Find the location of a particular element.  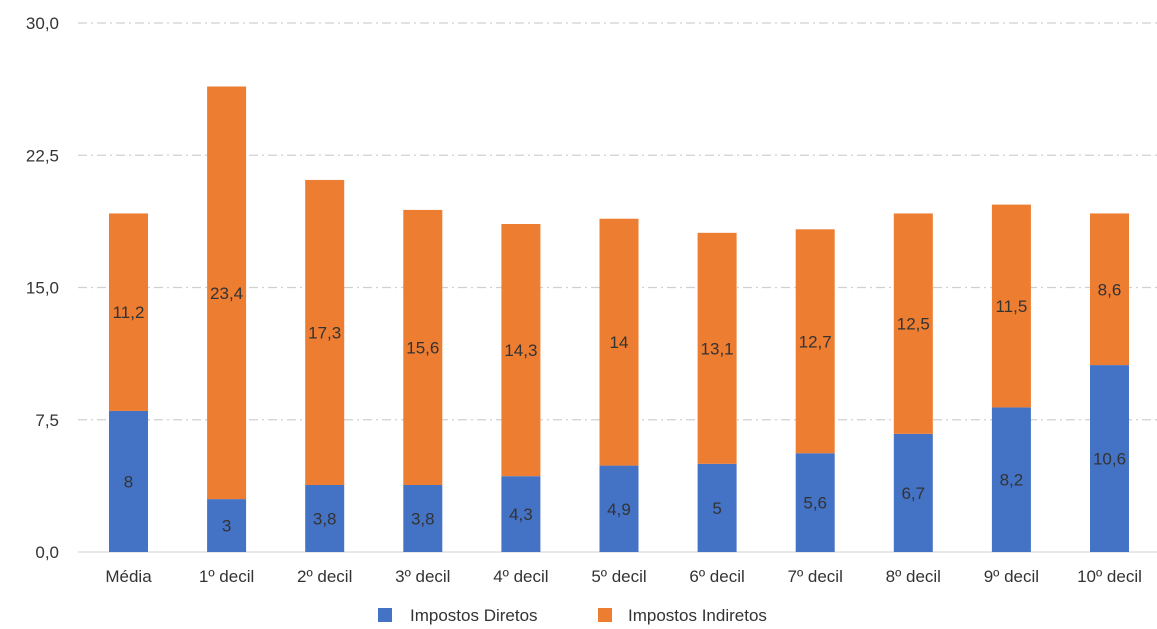

data-label: 12,5 is located at coordinates (913, 324).